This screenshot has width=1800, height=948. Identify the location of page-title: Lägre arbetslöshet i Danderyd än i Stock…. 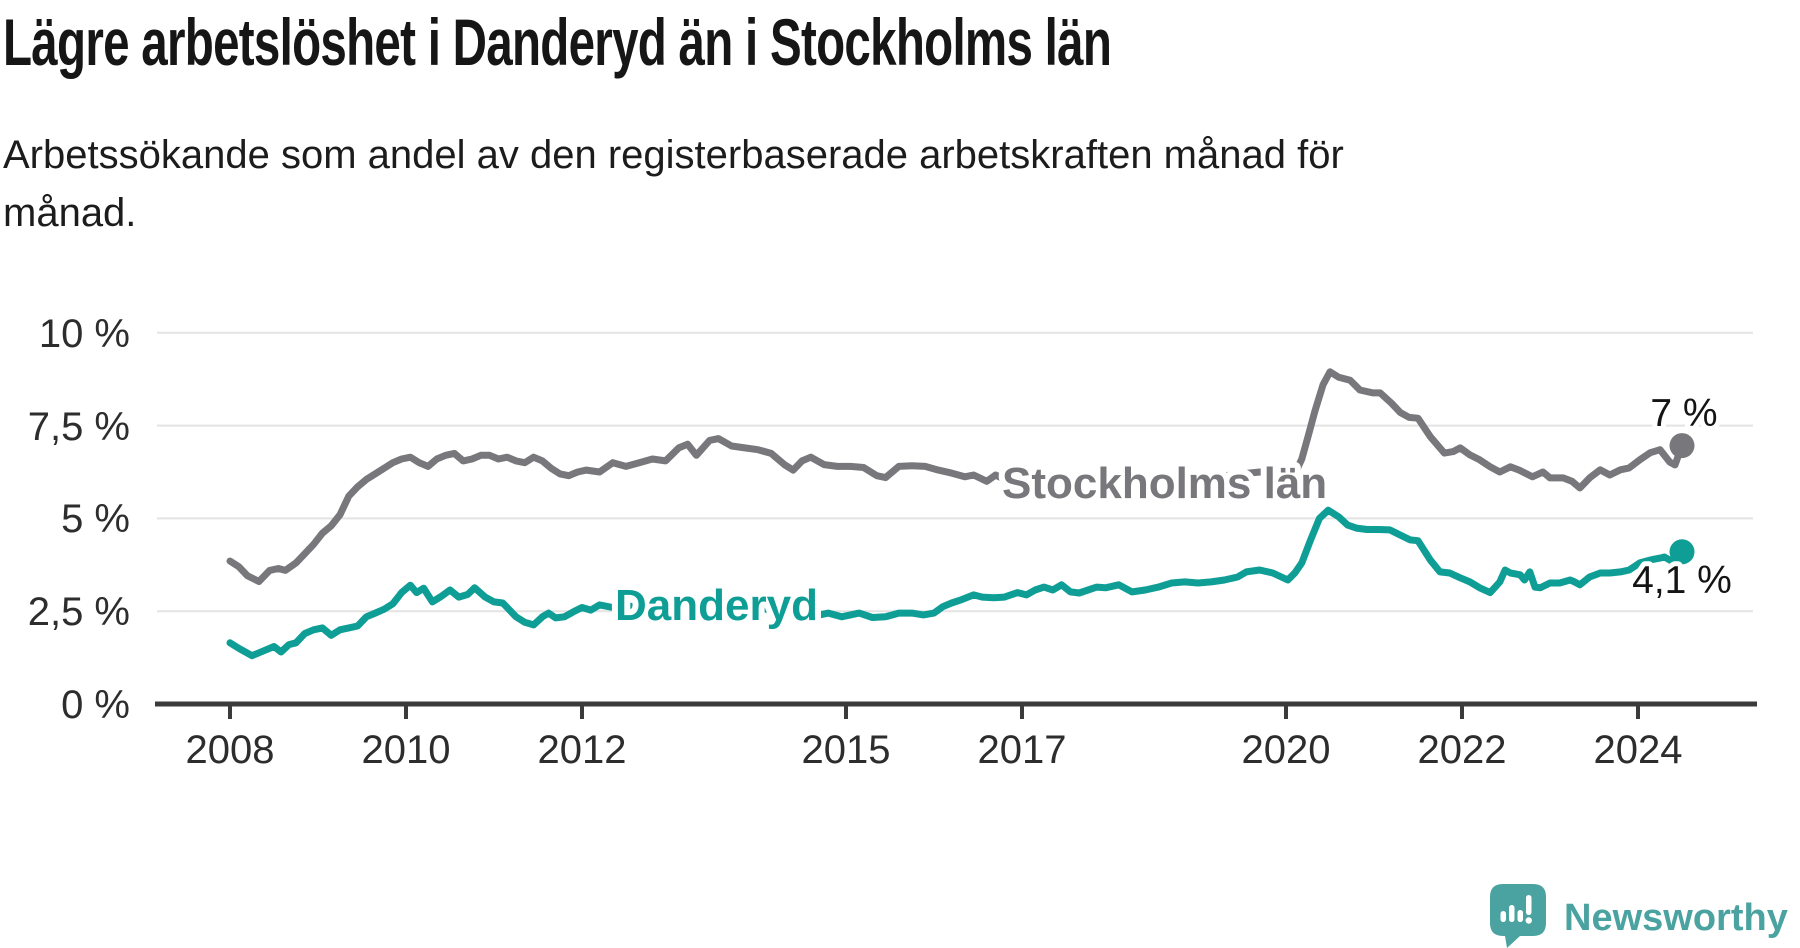
(772, 42).